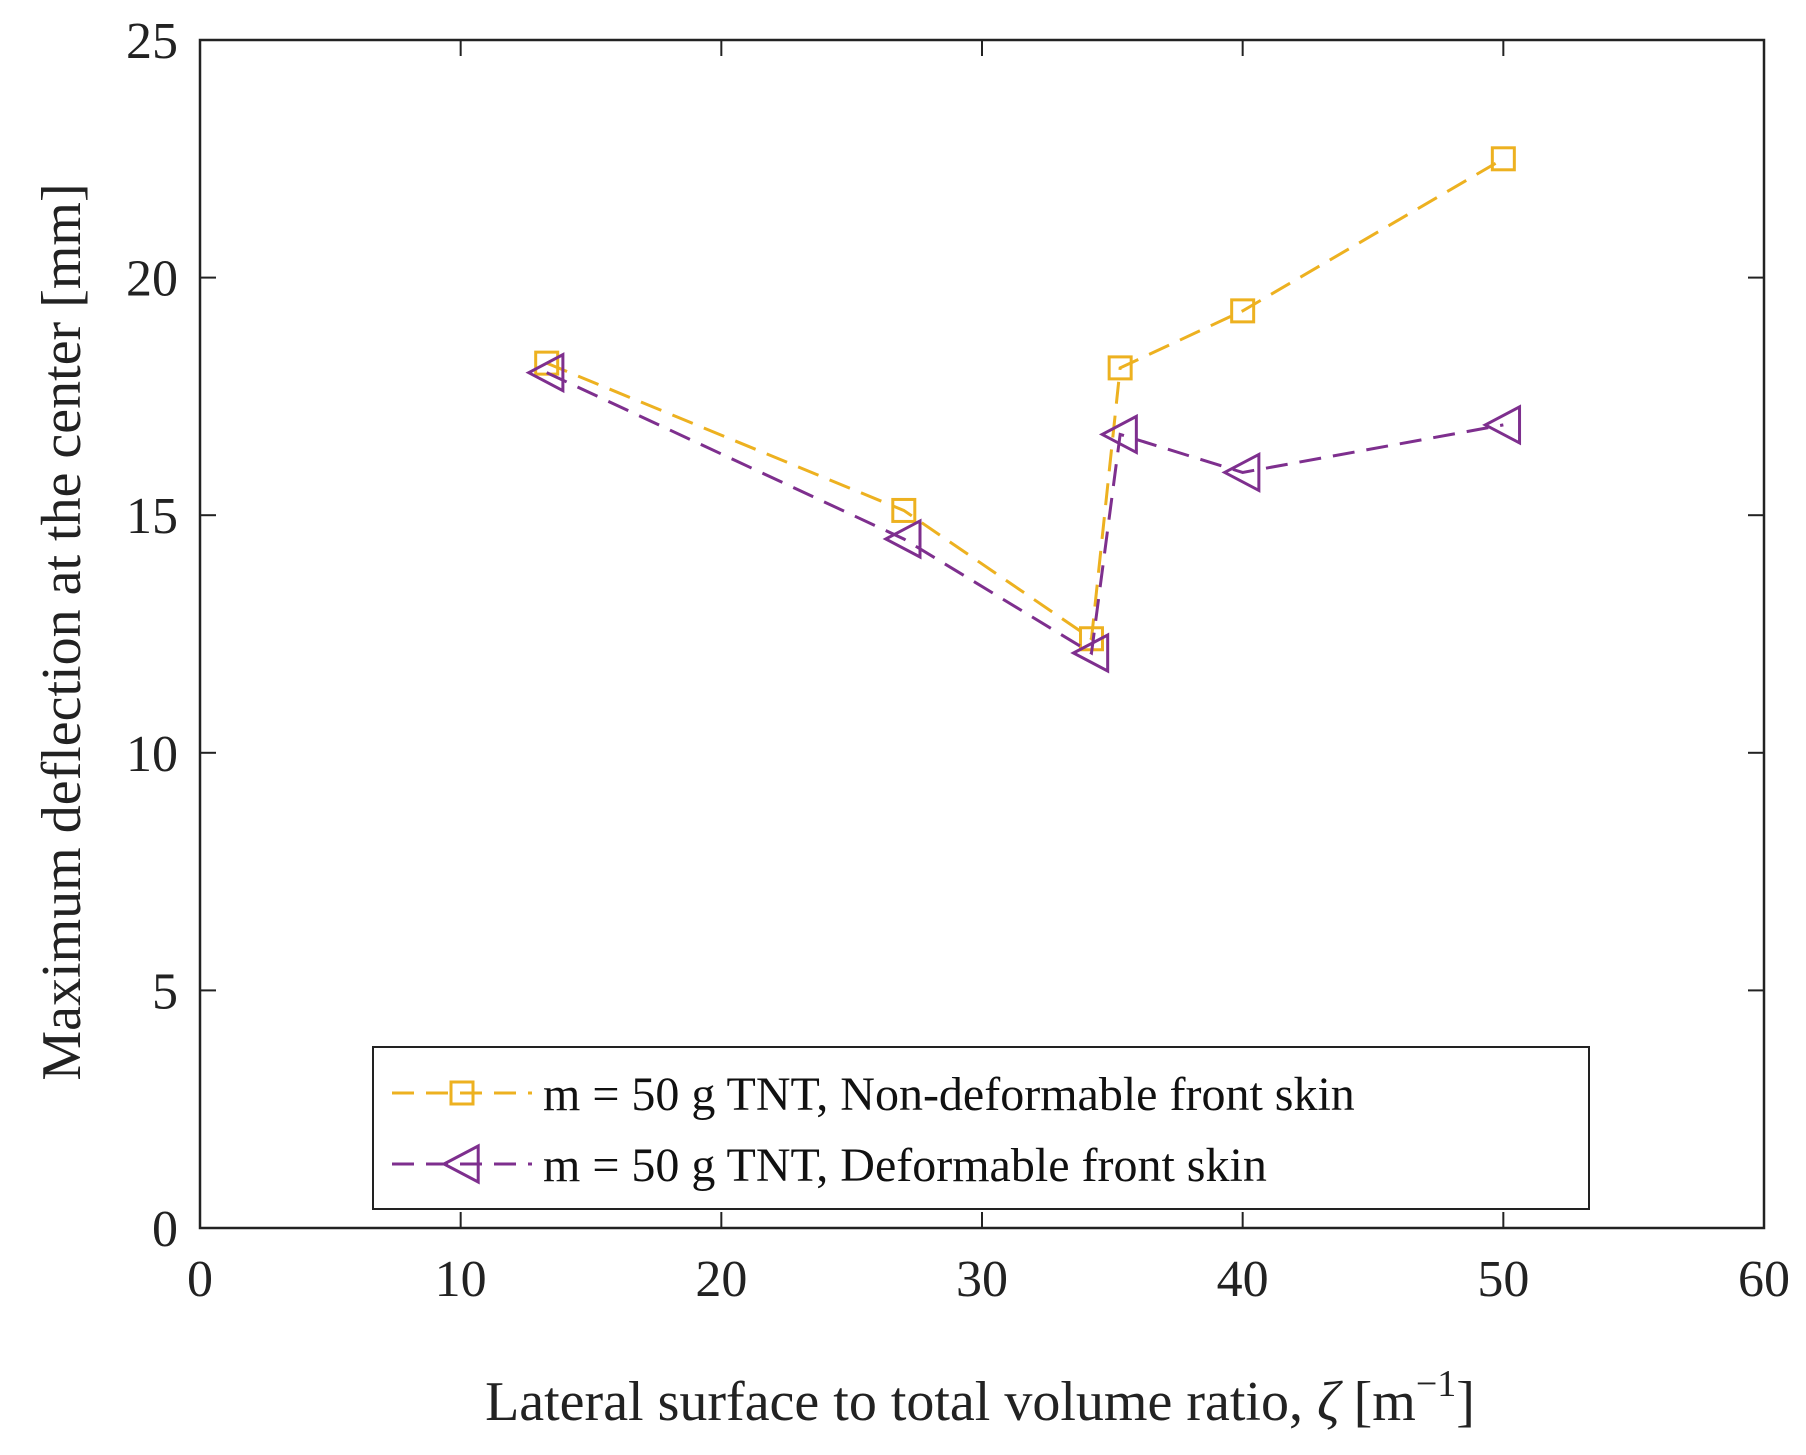 Image resolution: width=1806 pixels, height=1455 pixels. I want to click on legend-box, so click(981, 1128).